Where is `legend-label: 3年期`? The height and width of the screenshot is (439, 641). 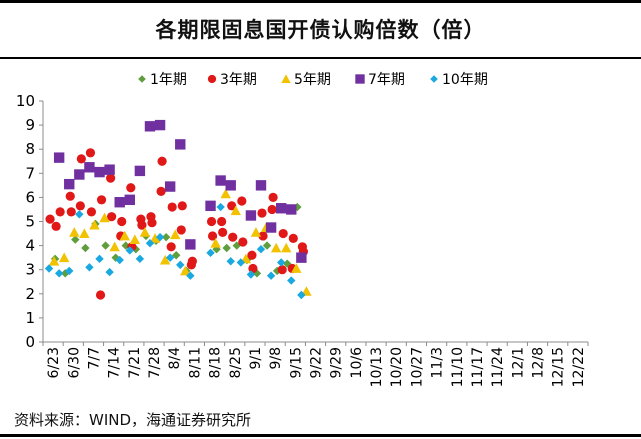 legend-label: 3年期 is located at coordinates (238, 80).